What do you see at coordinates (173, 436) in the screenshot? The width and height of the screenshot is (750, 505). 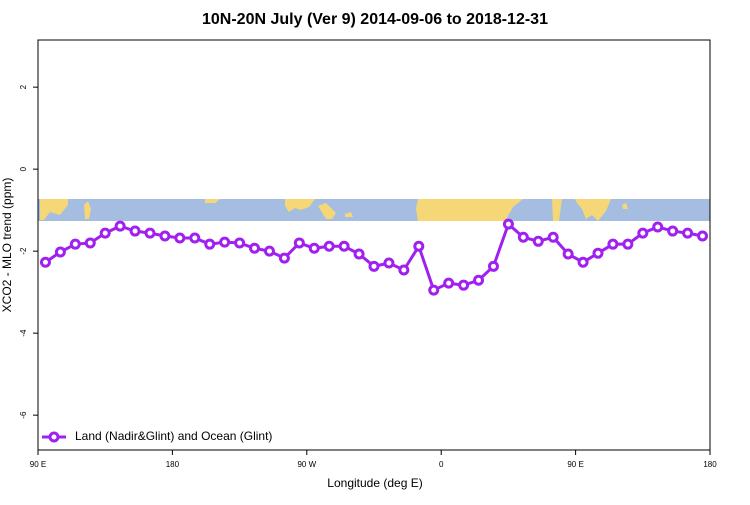 I see `legend-label: Land (Nadir&Glint) and Ocean (Glint)` at bounding box center [173, 436].